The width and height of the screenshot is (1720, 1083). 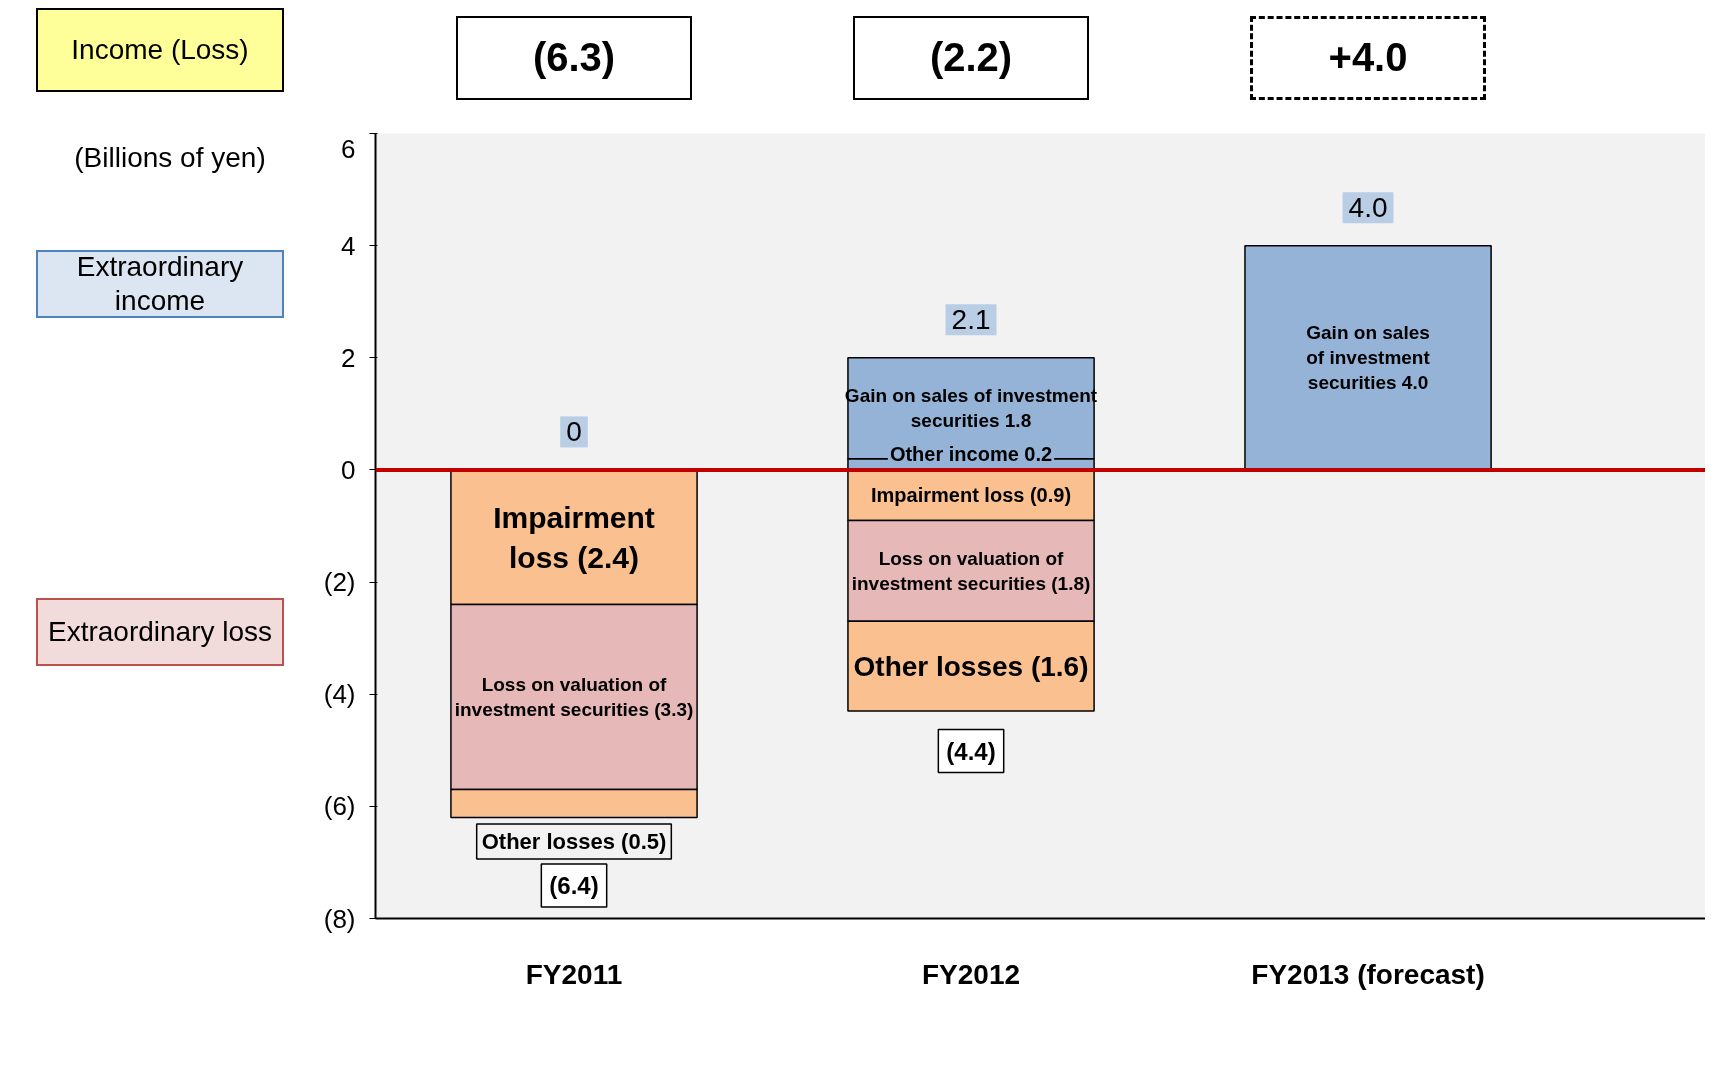 I want to click on data-label: Loss on valuation of investment securities (1.8), so click(x=971, y=570).